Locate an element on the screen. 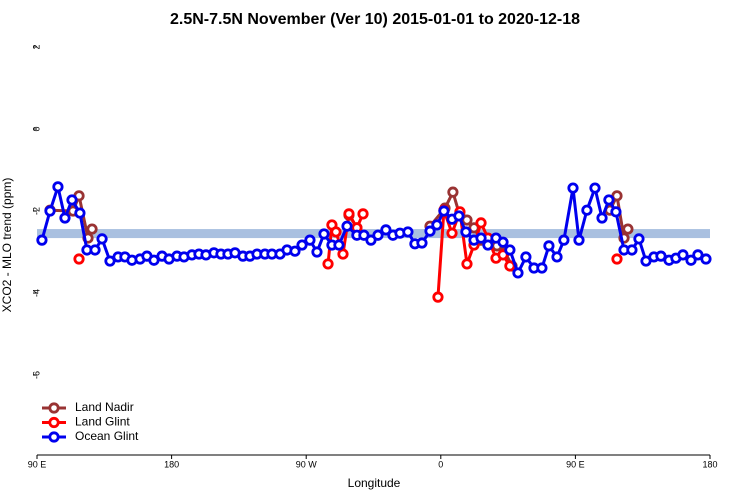 Image resolution: width=750 pixels, height=500 pixels. y-tick-label: -2 is located at coordinates (36, 211).